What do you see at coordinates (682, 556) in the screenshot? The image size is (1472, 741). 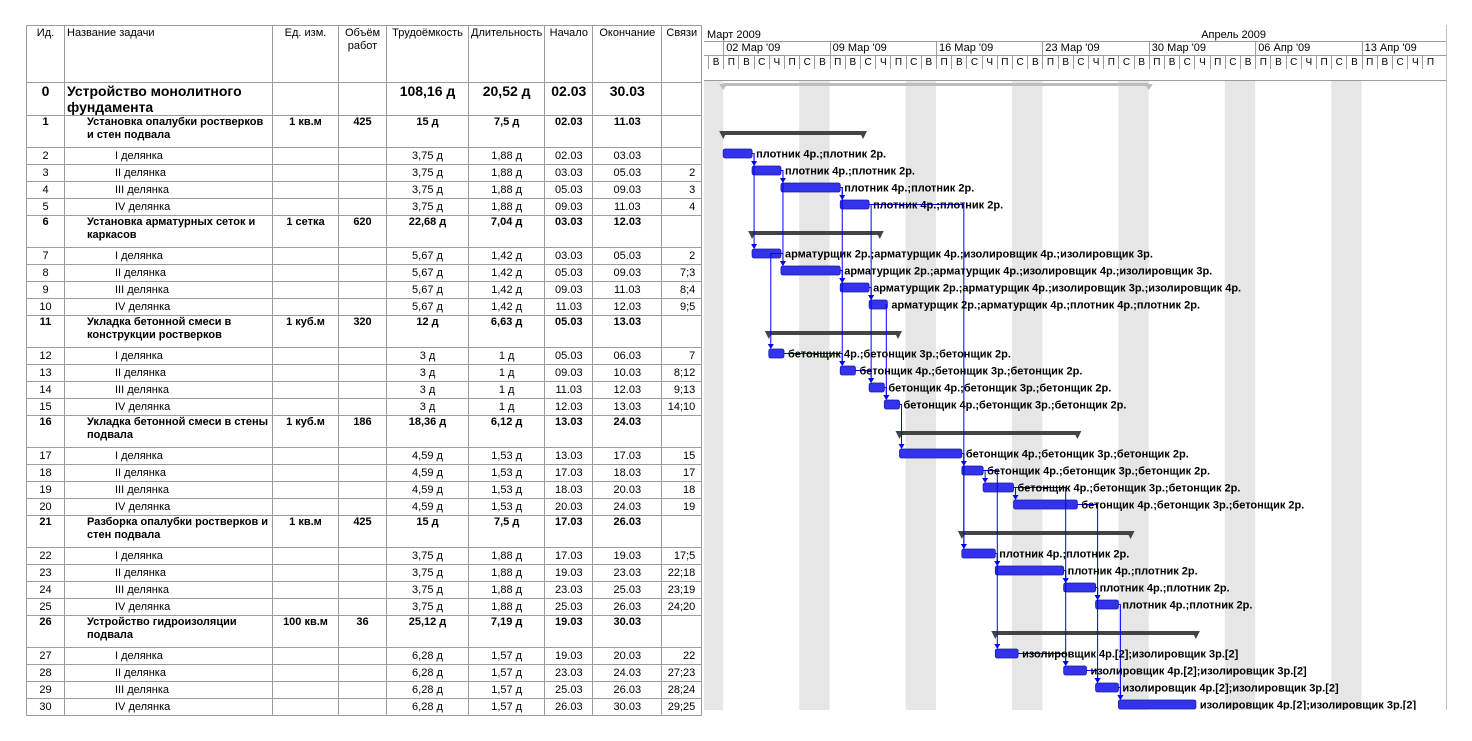 I see `cell-links: 17;5` at bounding box center [682, 556].